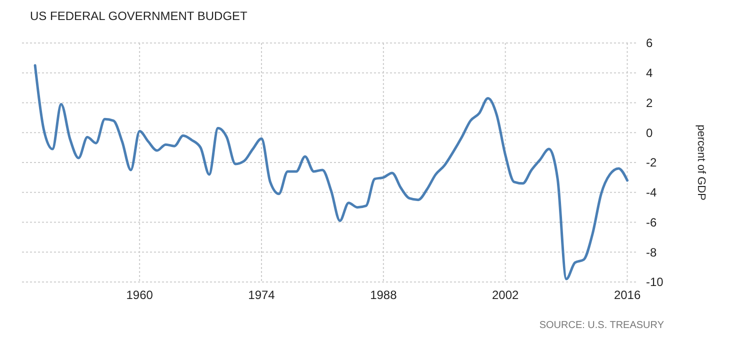  What do you see at coordinates (649, 73) in the screenshot?
I see `y-tick-label: 4` at bounding box center [649, 73].